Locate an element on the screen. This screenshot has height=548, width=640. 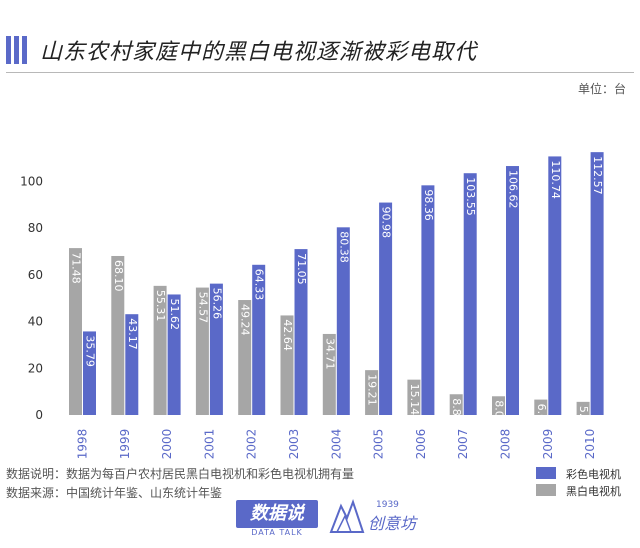
partner-logo-icon is located at coordinates (347, 516).